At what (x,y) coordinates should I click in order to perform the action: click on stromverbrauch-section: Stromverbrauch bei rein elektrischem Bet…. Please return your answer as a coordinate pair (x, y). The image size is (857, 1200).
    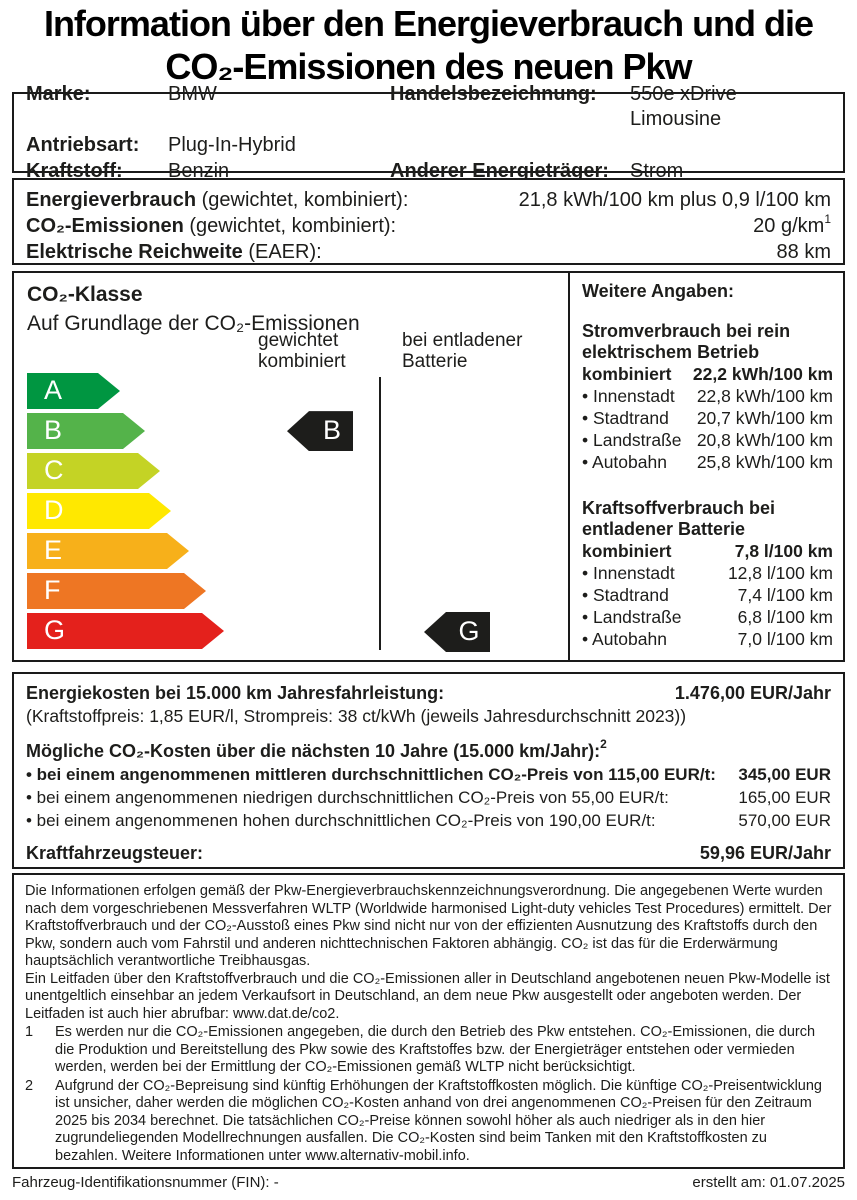
    Looking at the image, I should click on (707, 396).